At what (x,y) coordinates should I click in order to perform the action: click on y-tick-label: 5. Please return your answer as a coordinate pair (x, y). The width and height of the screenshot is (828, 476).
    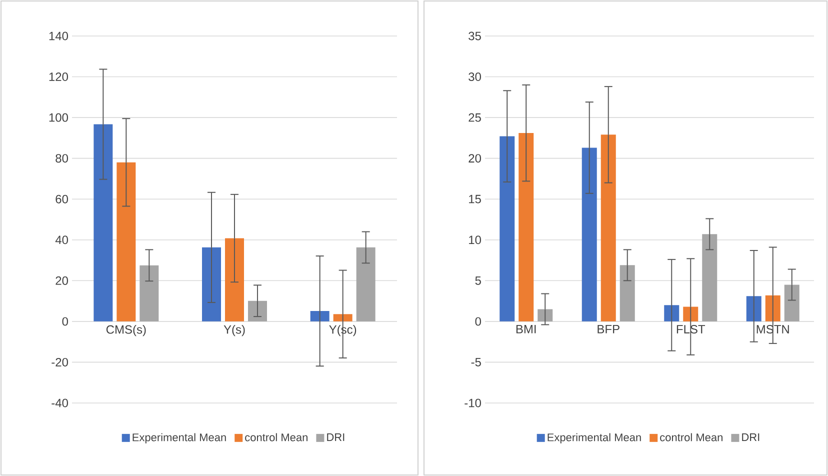
    Looking at the image, I should click on (478, 280).